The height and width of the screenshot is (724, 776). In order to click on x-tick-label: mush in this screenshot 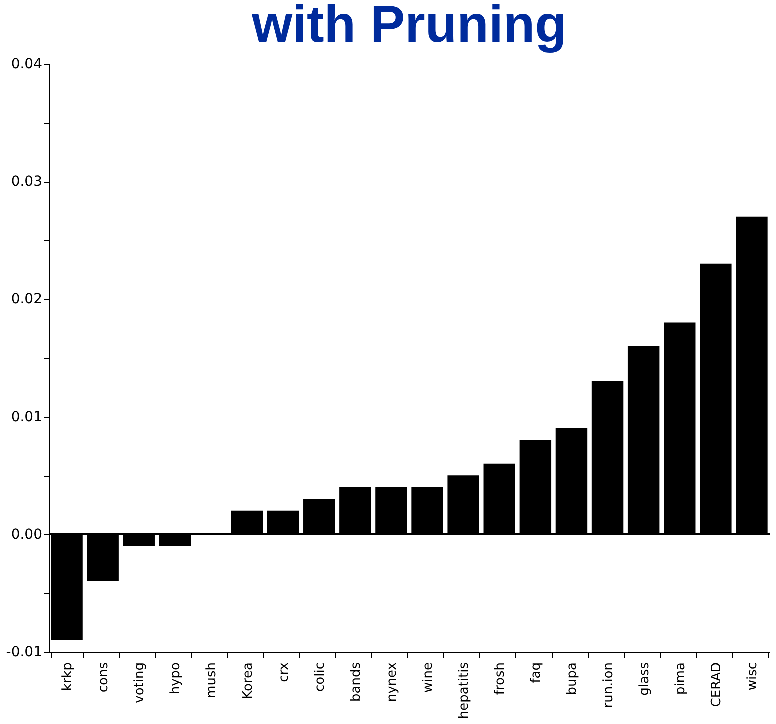, I will do `click(212, 680)`.